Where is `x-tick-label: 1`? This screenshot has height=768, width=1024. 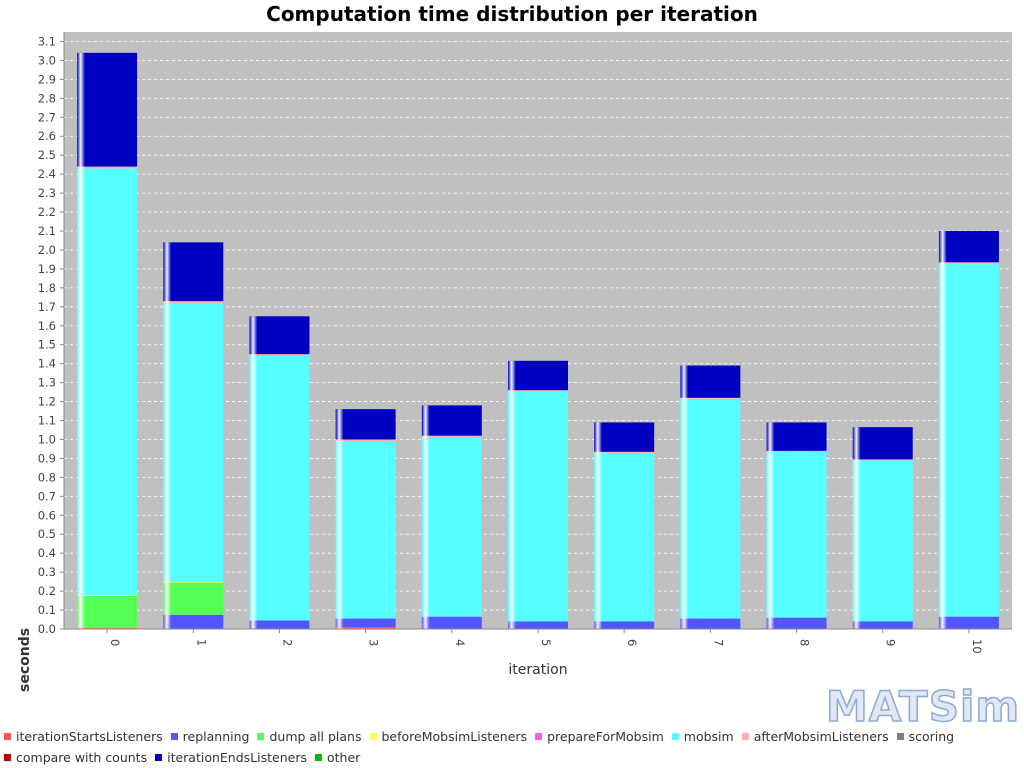 x-tick-label: 1 is located at coordinates (201, 642).